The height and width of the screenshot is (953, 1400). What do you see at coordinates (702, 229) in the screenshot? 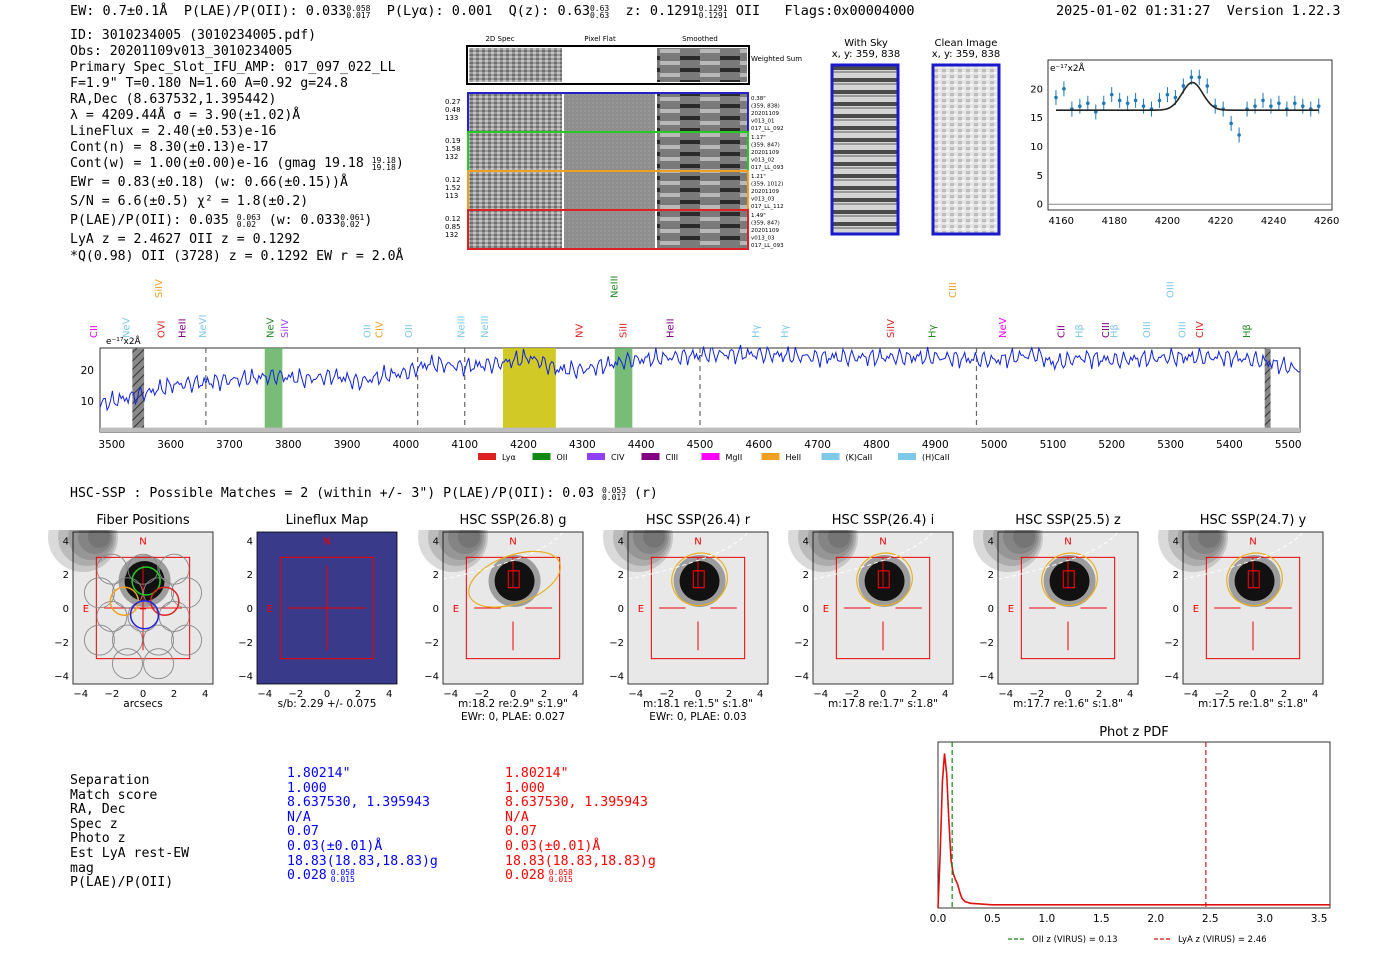
I see `cutout-smooth` at bounding box center [702, 229].